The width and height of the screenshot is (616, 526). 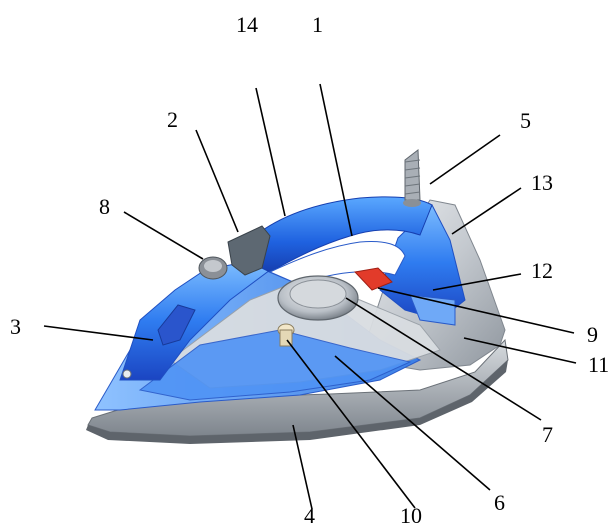 I want to click on label-13: 13, so click(x=542, y=182).